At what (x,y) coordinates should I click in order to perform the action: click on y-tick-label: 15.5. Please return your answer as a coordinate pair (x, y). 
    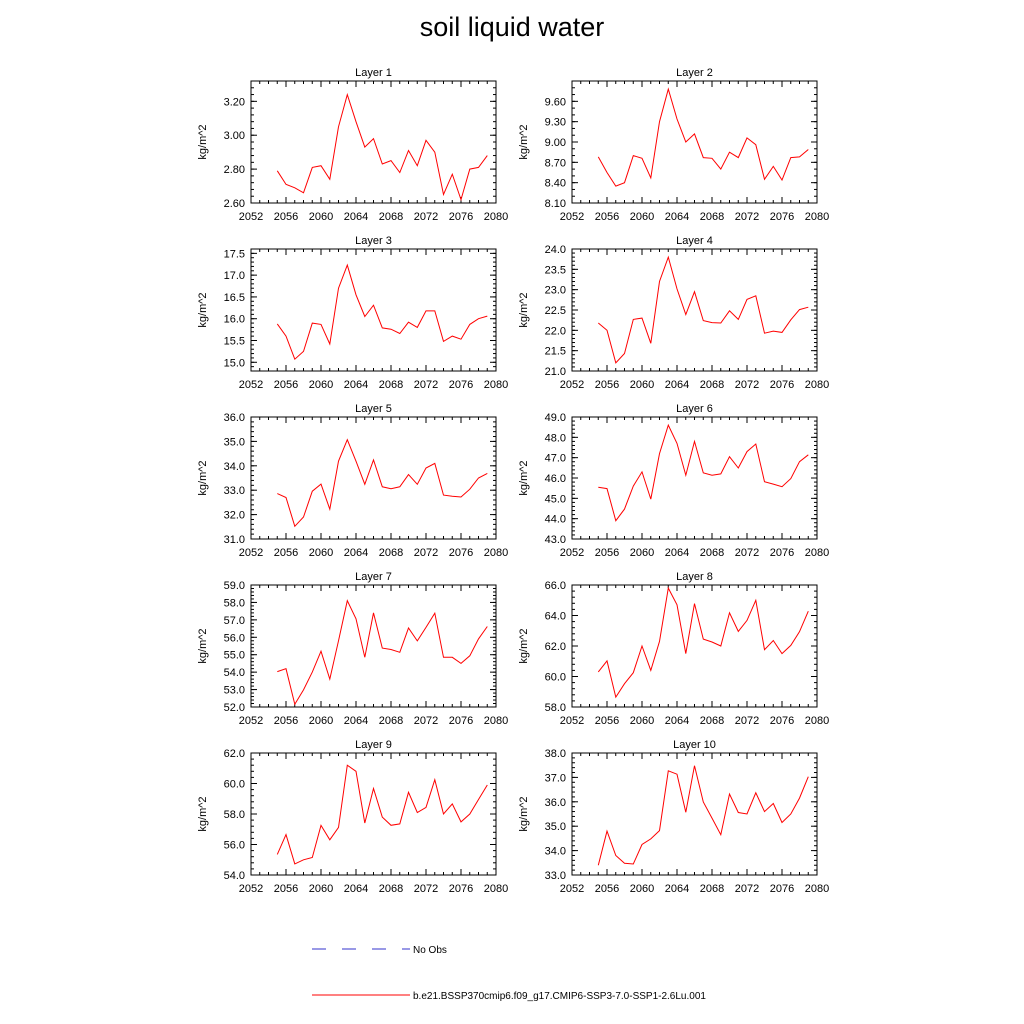
    Looking at the image, I should click on (234, 342).